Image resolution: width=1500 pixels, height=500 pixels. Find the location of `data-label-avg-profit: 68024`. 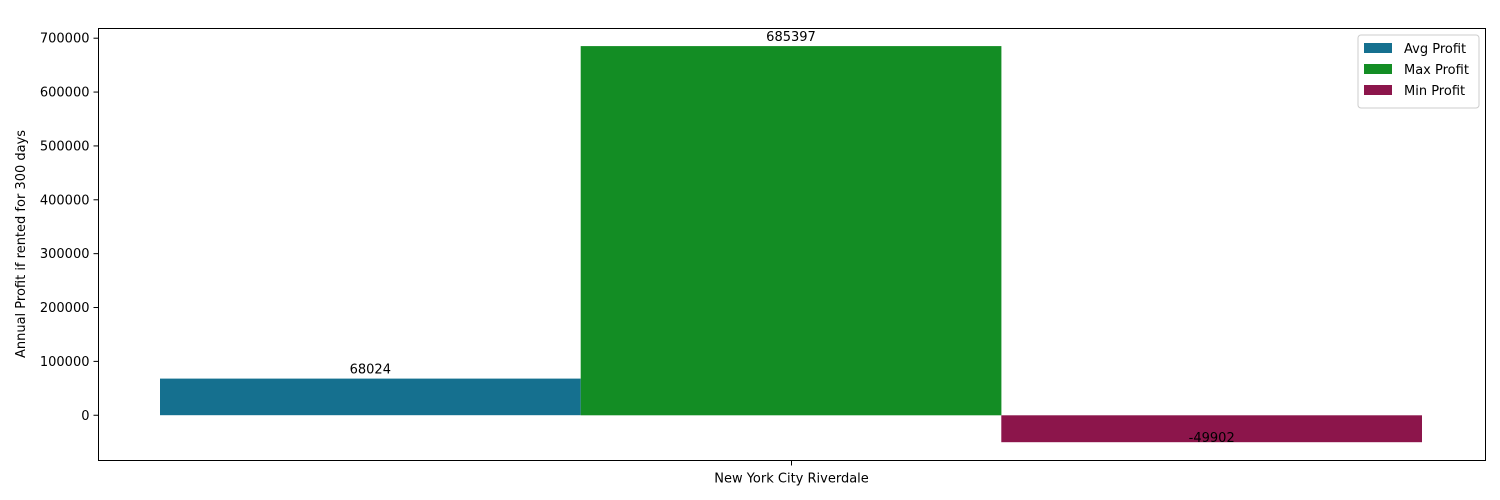

data-label-avg-profit: 68024 is located at coordinates (370, 370).